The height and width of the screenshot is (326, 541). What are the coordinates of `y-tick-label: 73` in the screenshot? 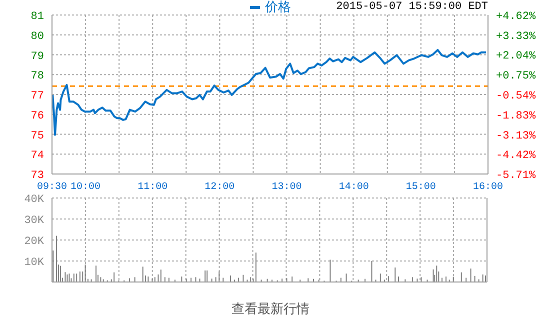 It's located at (37, 176).